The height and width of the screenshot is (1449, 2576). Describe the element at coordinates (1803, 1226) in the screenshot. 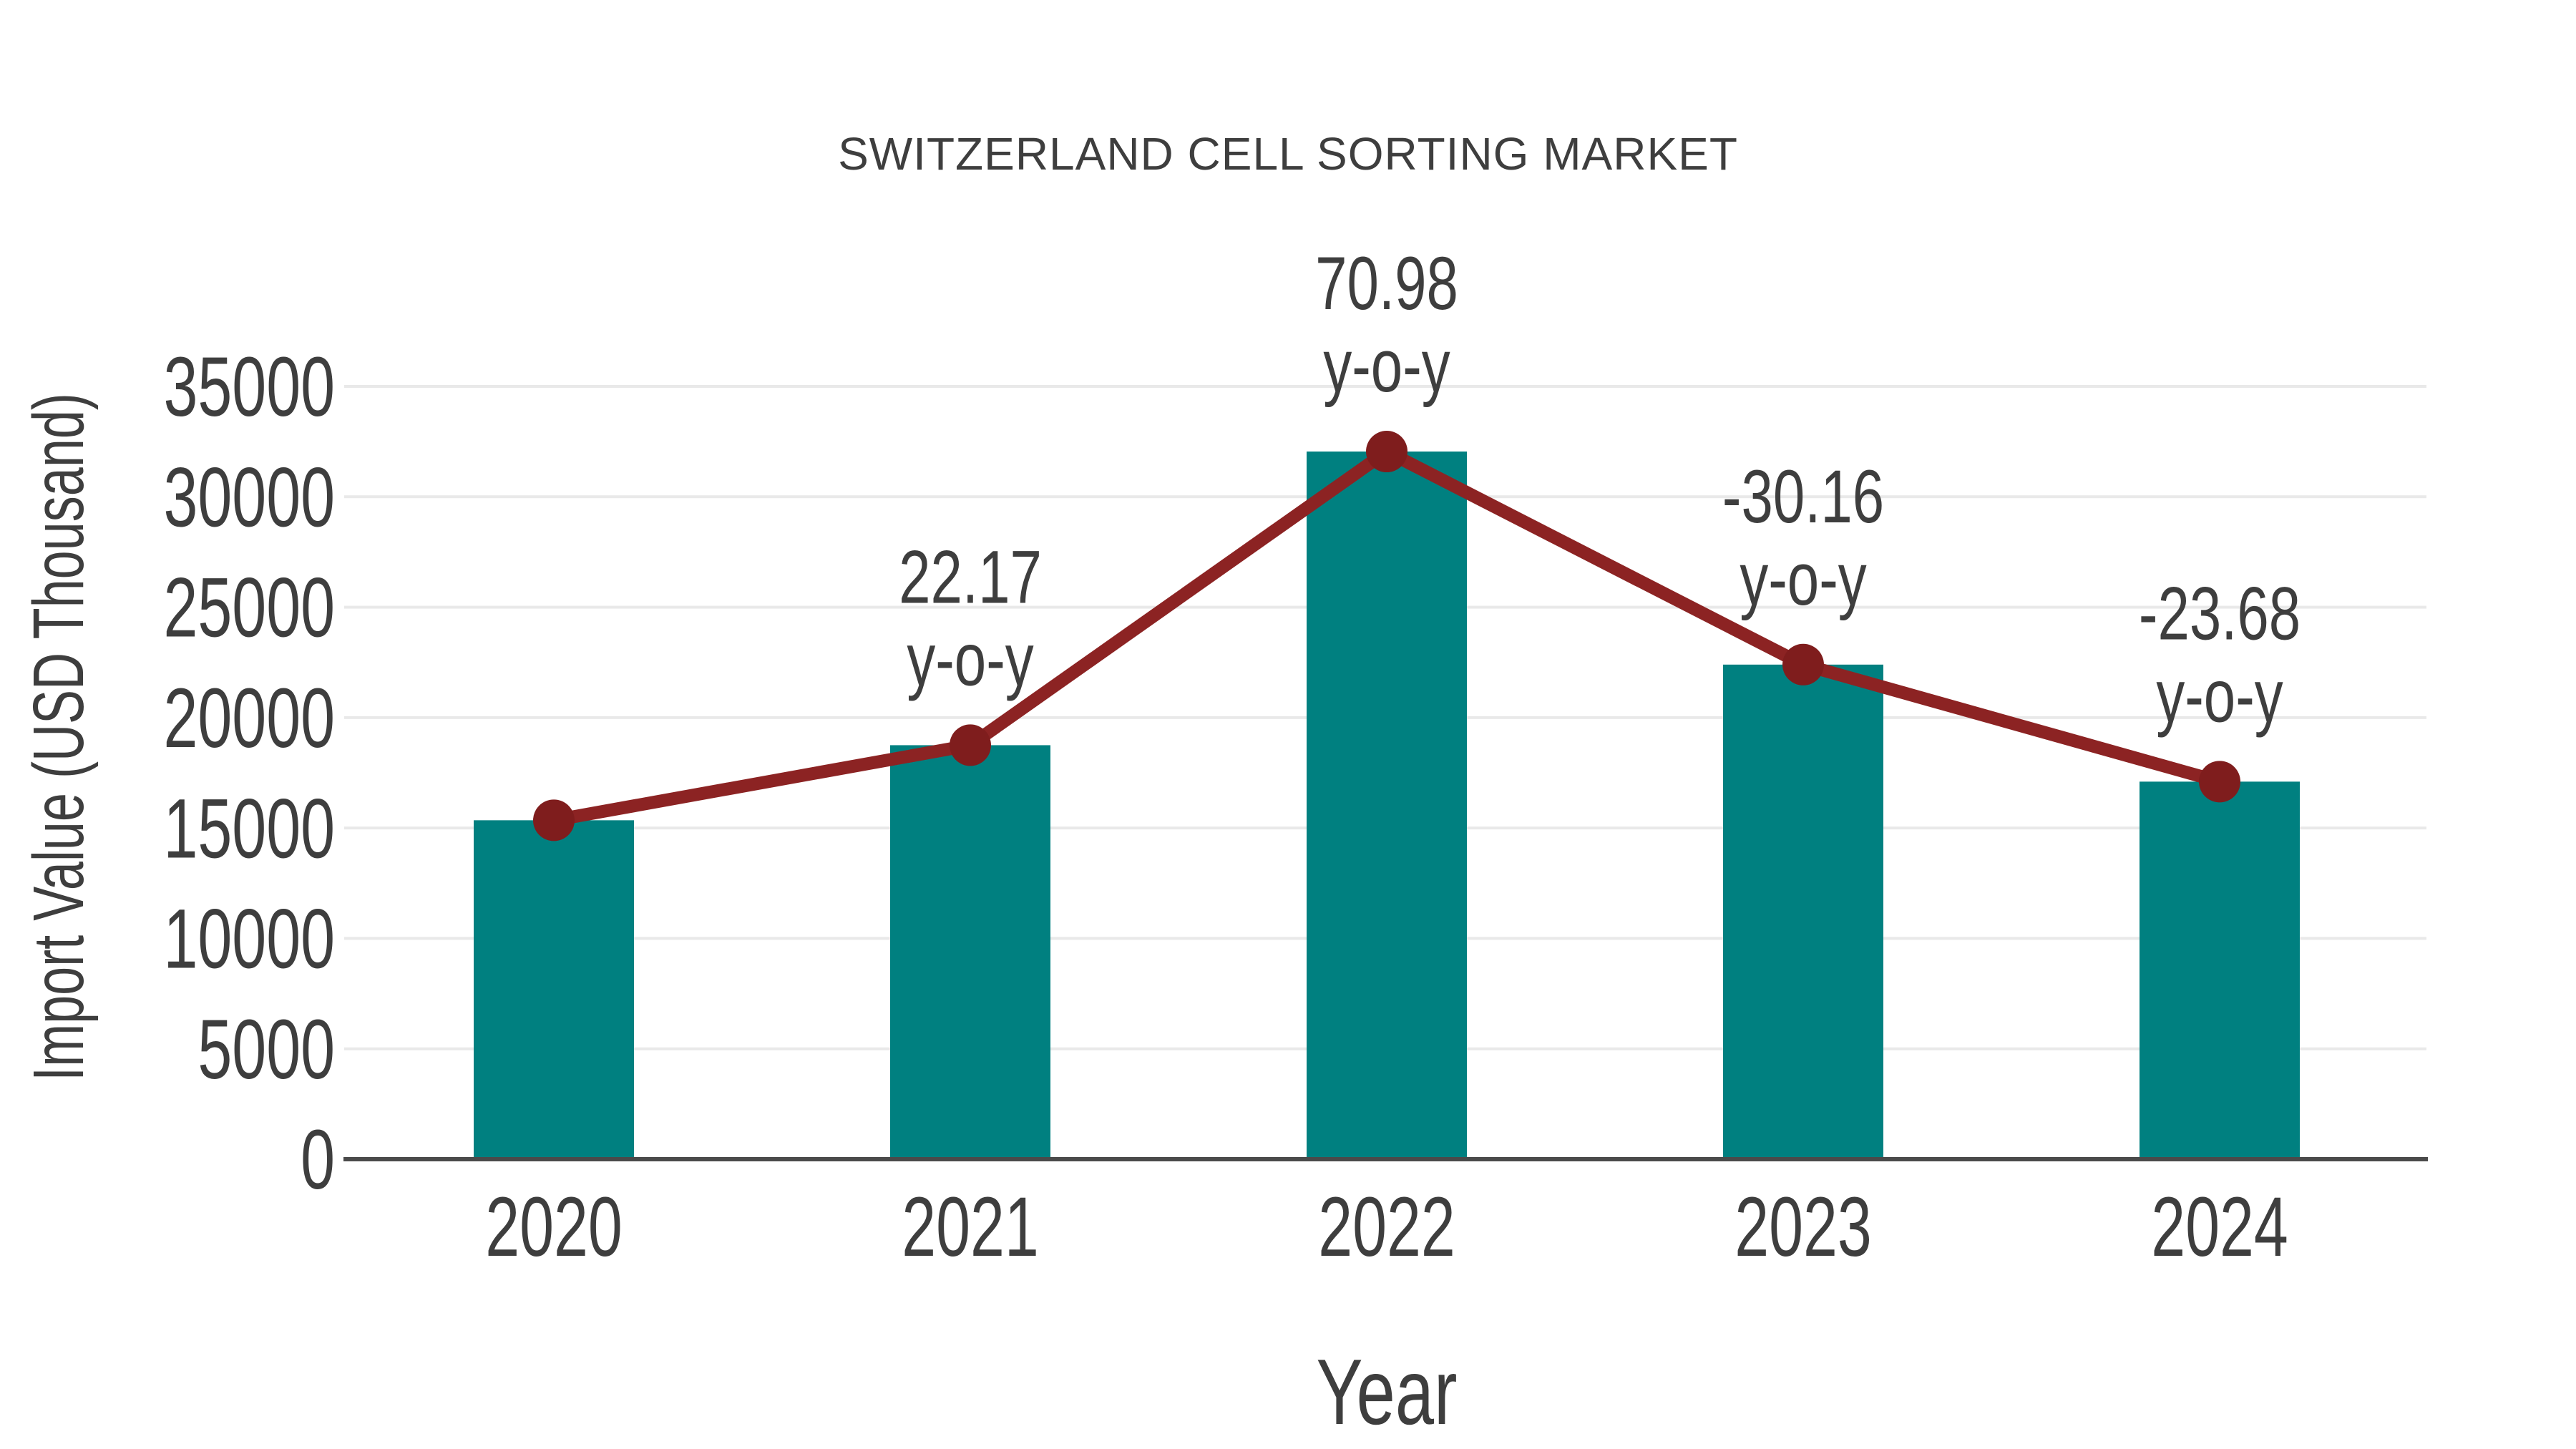

I see `x-tick-label-2023: 2023` at that location.